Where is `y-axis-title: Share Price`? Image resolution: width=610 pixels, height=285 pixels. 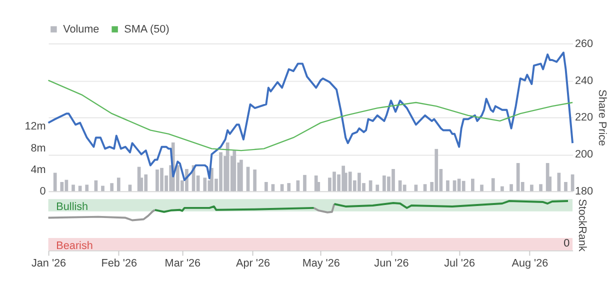
y-axis-title: Share Price is located at coordinates (602, 117).